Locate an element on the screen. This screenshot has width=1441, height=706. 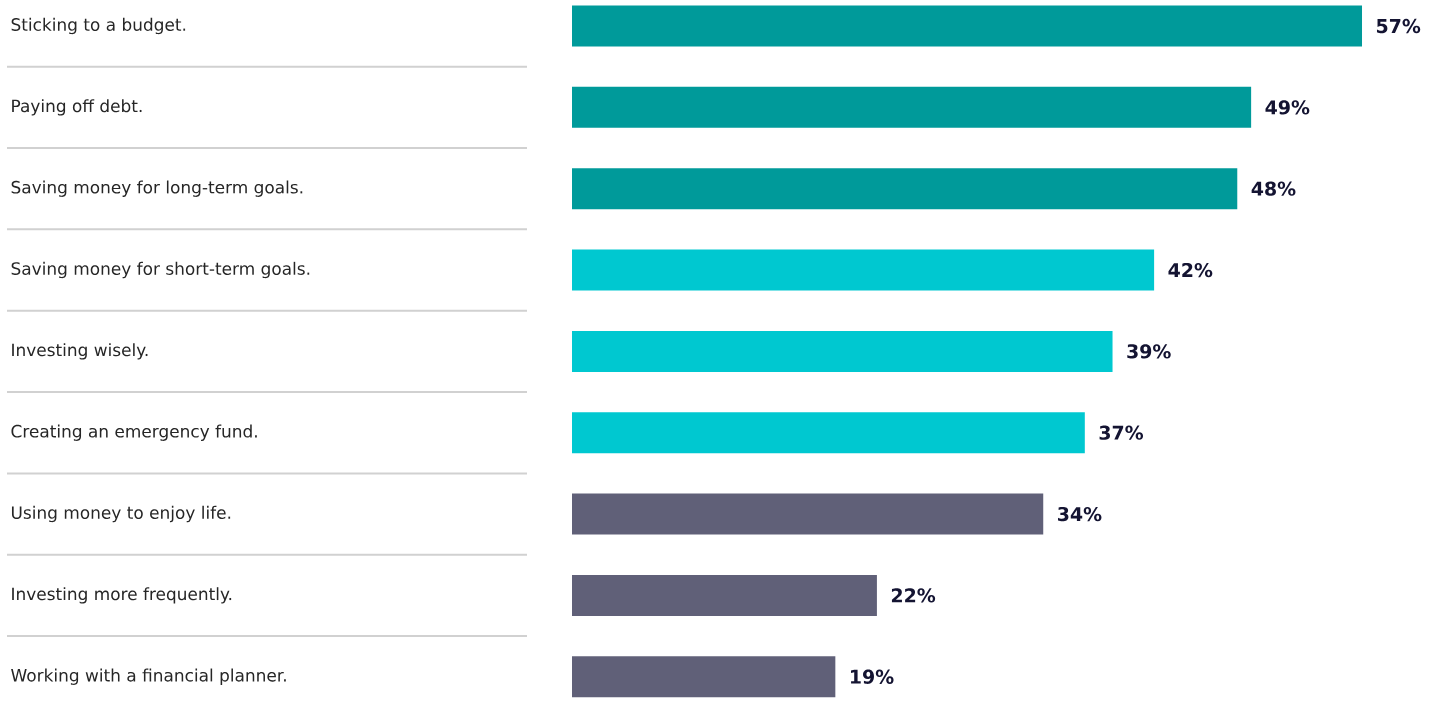
data-label: 48% is located at coordinates (1273, 188).